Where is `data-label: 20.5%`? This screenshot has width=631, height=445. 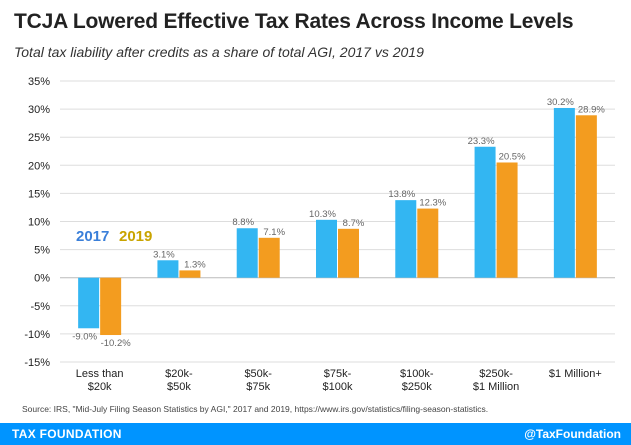
data-label: 20.5% is located at coordinates (512, 156).